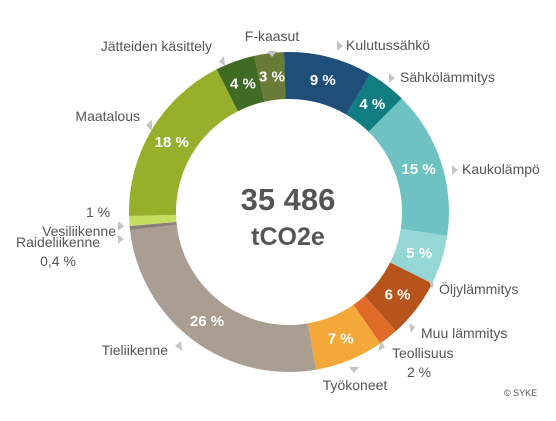 This screenshot has height=421, width=556. I want to click on slice-kaukolampo, so click(408, 167).